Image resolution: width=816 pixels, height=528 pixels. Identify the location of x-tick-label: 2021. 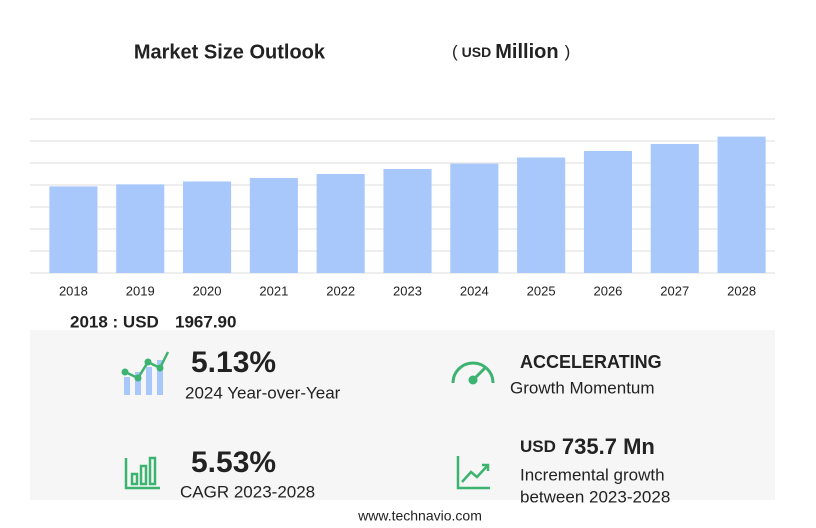
(273, 290).